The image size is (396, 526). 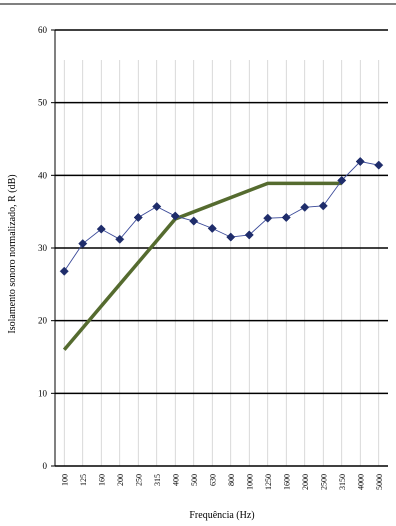 I want to click on x-tick-label: 160, so click(x=101, y=480).